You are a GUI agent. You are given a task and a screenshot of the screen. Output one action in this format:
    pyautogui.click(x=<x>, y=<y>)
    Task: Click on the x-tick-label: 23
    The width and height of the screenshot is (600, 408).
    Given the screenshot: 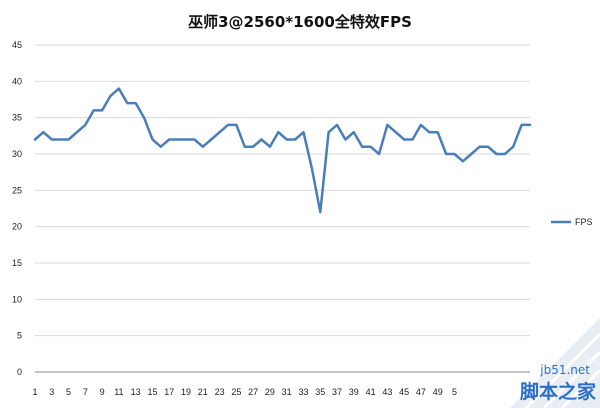 What is the action you would take?
    pyautogui.click(x=220, y=392)
    